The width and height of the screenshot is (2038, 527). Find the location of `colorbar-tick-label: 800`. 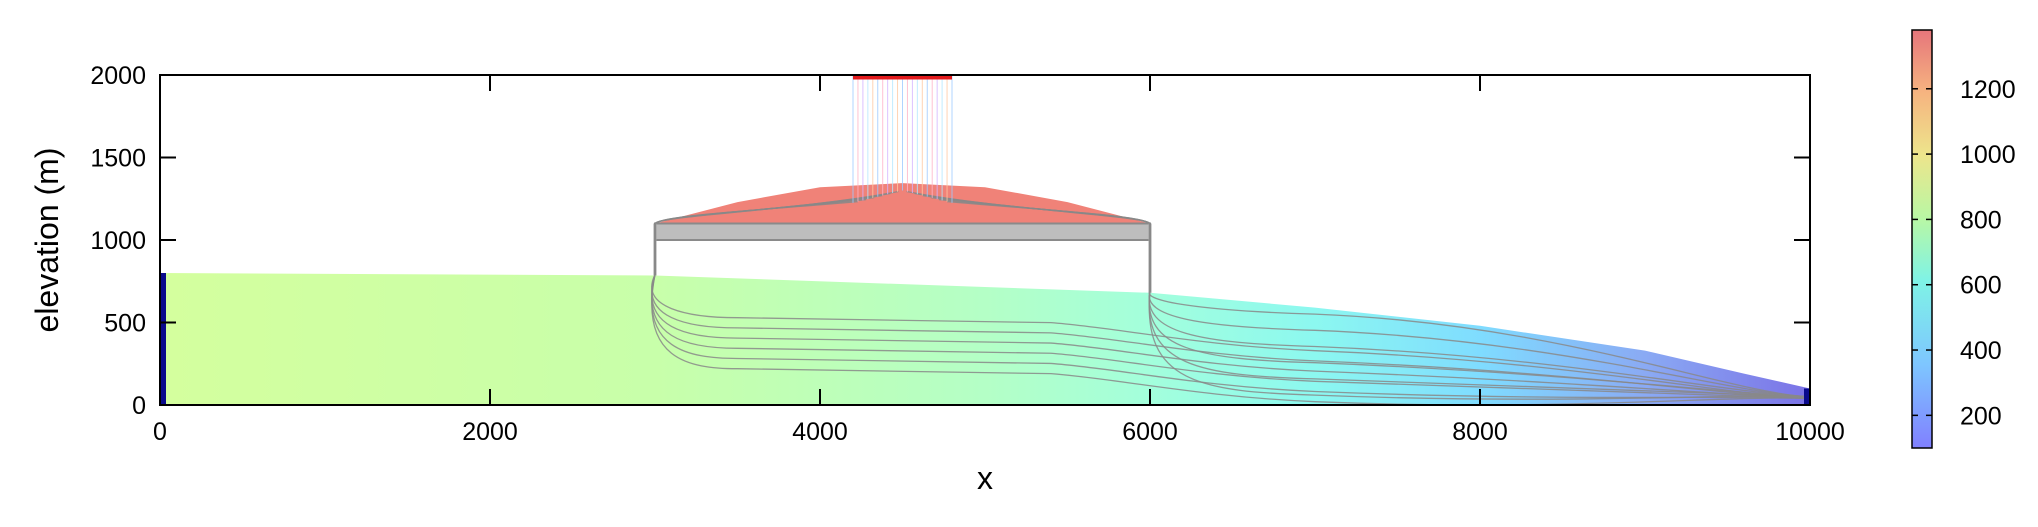

colorbar-tick-label: 800 is located at coordinates (1981, 220).